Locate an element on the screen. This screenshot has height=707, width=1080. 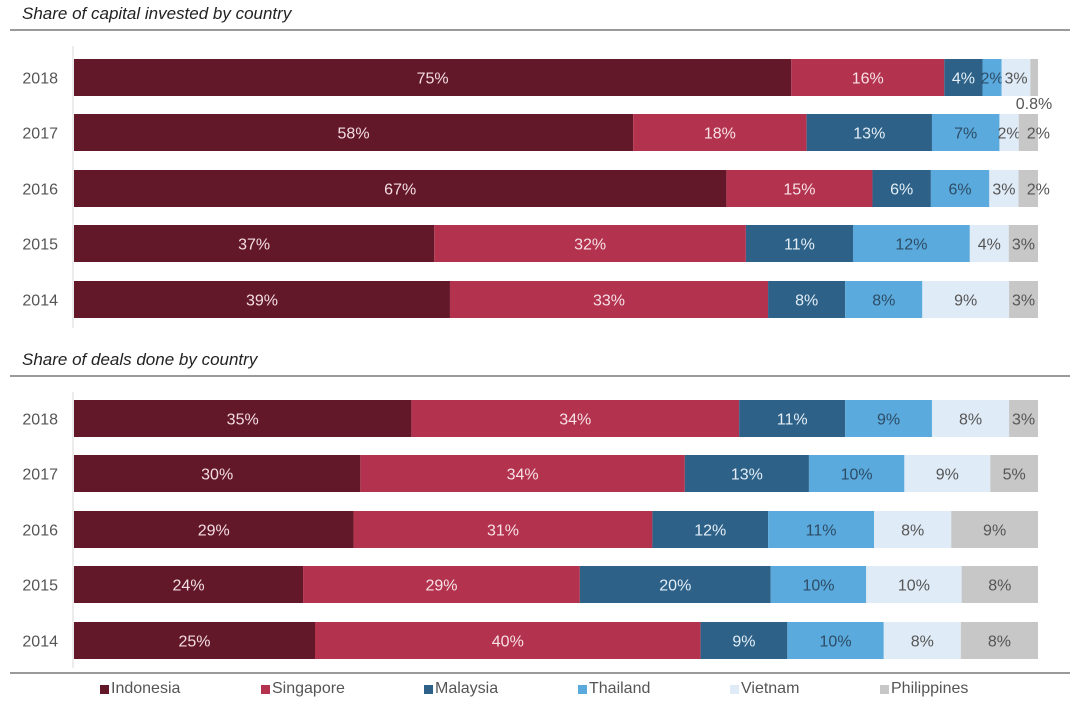
legend-rule is located at coordinates (540, 673).